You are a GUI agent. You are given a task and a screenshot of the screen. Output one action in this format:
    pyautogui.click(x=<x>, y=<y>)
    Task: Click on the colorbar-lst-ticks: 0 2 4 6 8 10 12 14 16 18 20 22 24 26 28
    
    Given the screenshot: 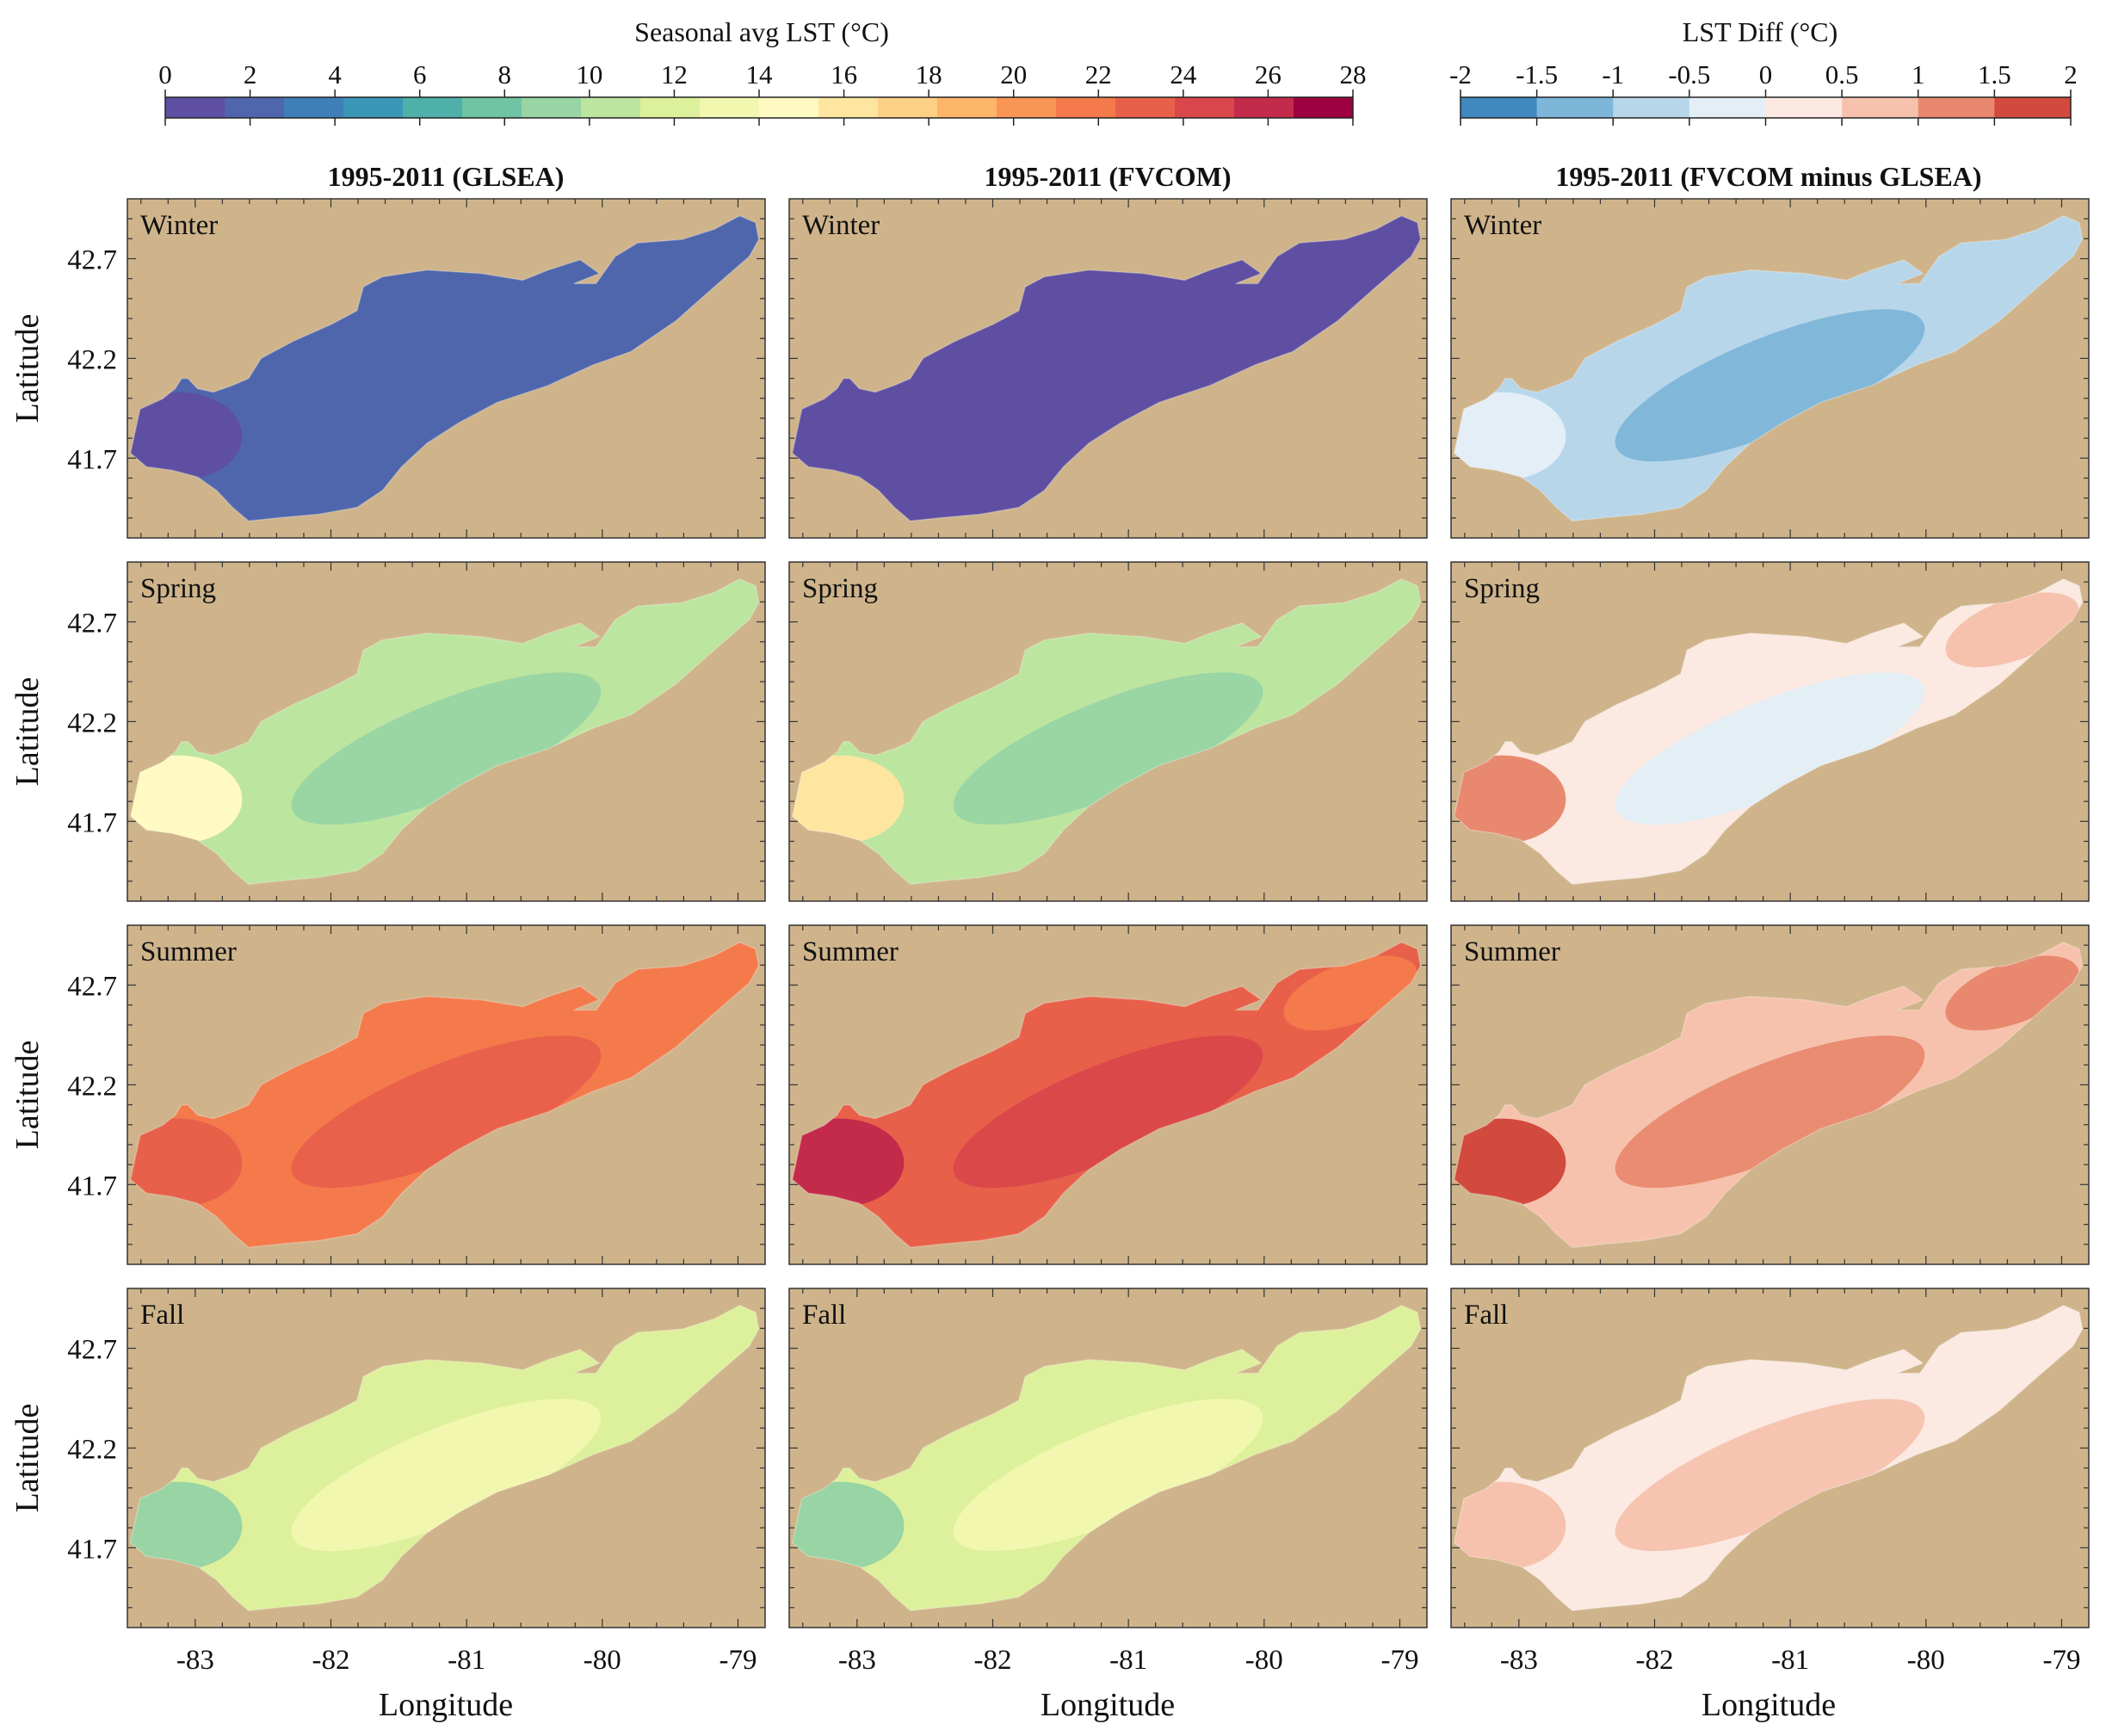 What is the action you would take?
    pyautogui.click(x=762, y=92)
    